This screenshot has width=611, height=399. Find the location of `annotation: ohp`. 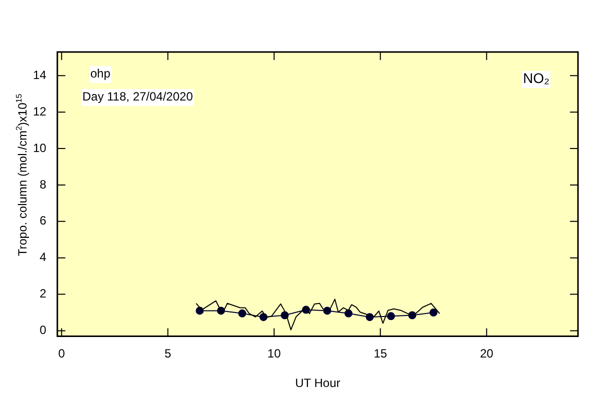

annotation: ohp is located at coordinates (100, 73).